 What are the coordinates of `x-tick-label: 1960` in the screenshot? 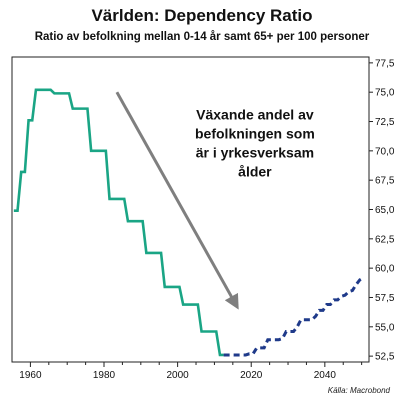 It's located at (30, 375).